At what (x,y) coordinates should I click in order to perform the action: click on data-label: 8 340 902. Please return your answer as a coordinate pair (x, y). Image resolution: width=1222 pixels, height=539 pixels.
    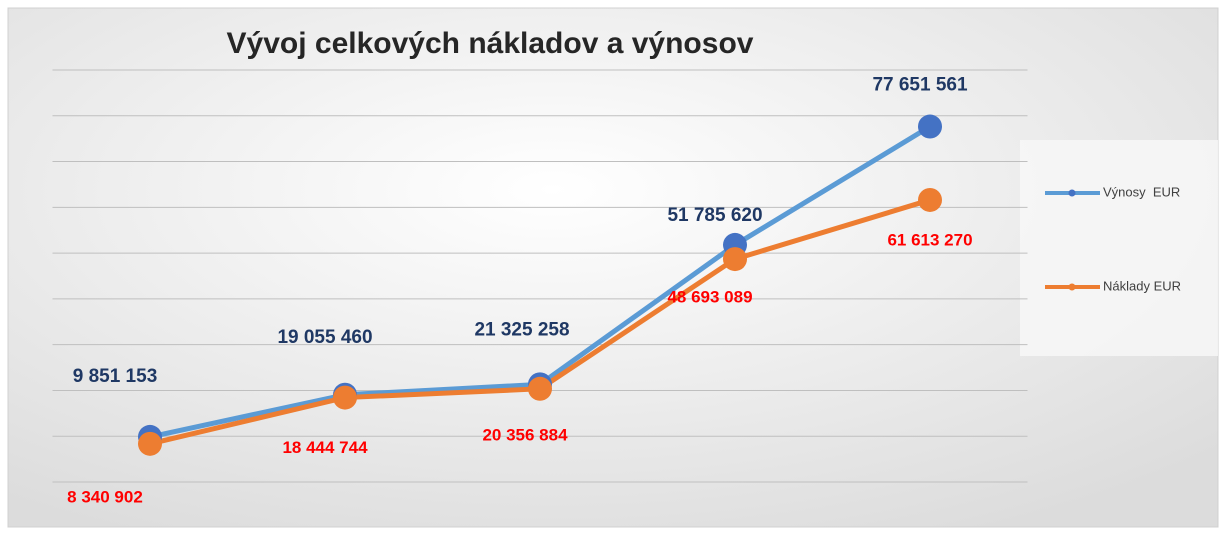
    Looking at the image, I should click on (105, 496).